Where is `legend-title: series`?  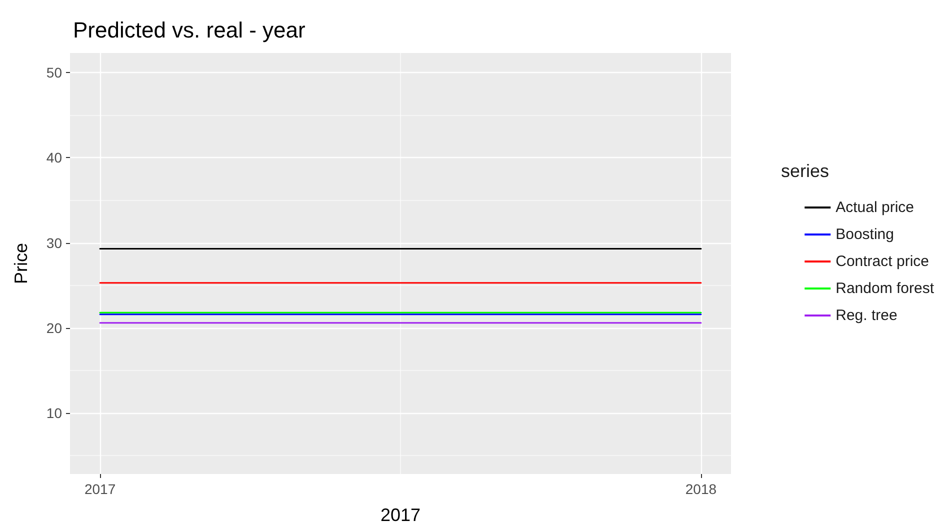
legend-title: series is located at coordinates (804, 171).